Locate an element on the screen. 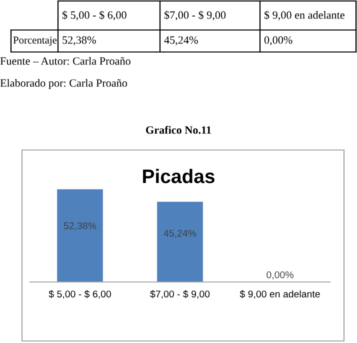 The height and width of the screenshot is (343, 357). chart-title: Picadas is located at coordinates (178, 176).